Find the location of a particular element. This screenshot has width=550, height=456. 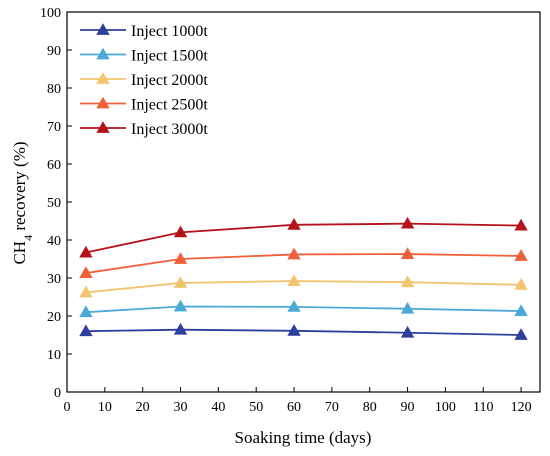

legend-item: Inject 1500t is located at coordinates (144, 56).